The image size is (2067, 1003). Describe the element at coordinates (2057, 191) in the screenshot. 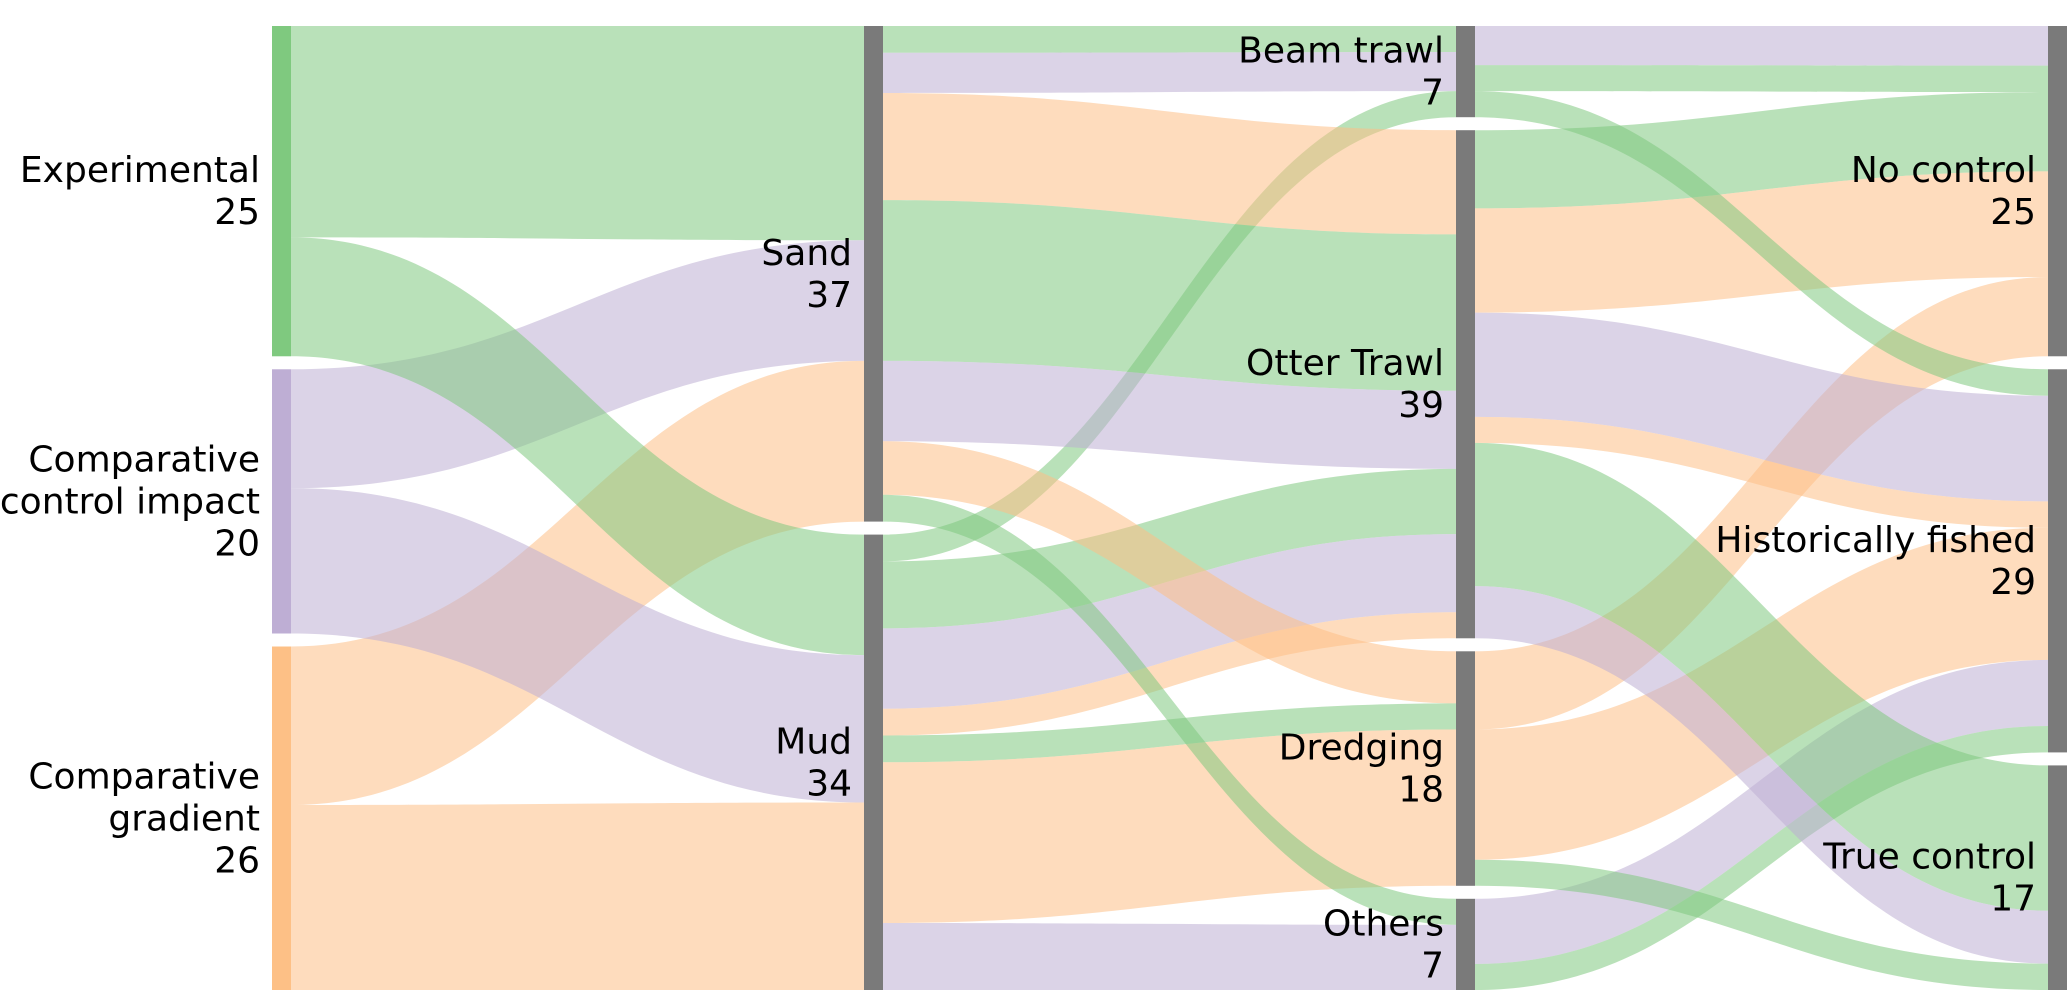

I see `node-no-control` at that location.